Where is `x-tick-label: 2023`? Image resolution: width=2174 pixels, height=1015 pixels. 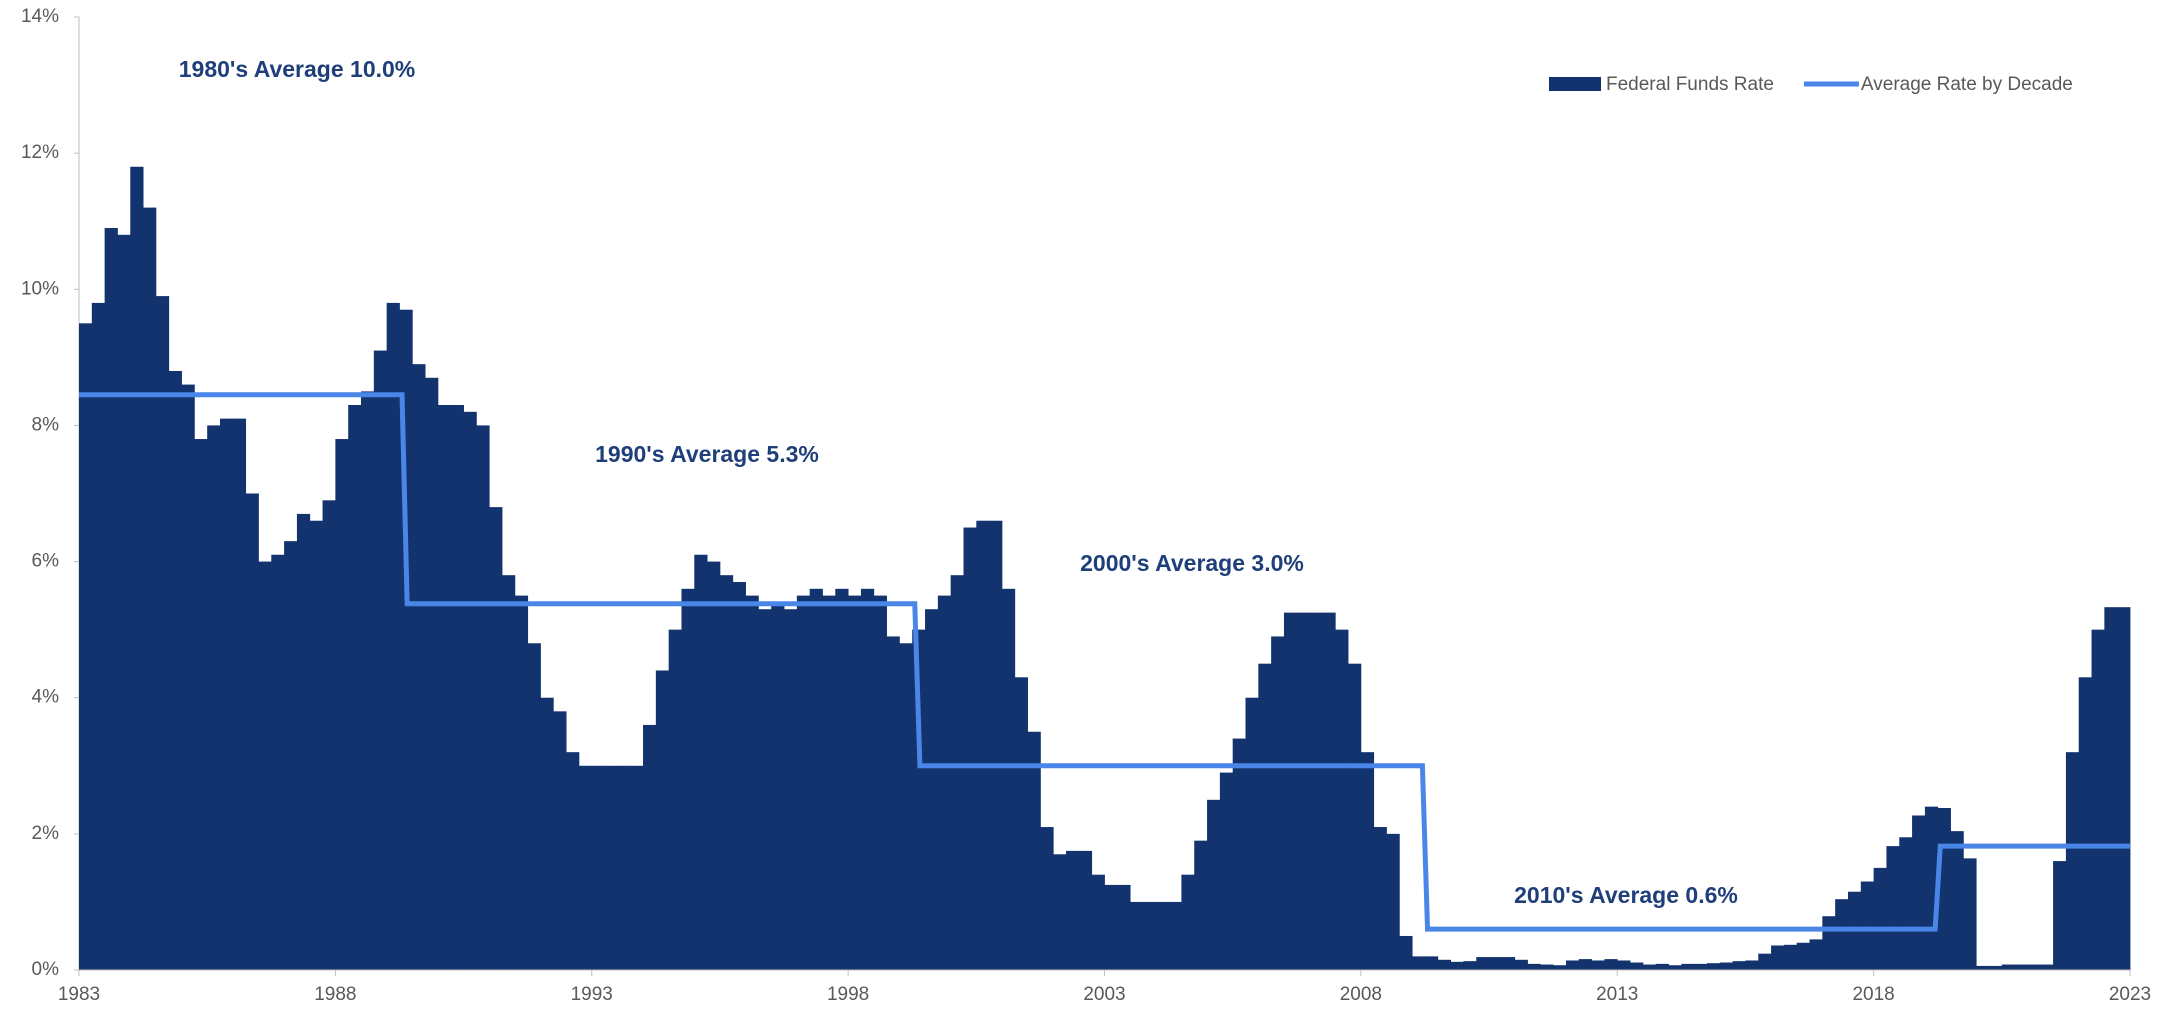
x-tick-label: 2023 is located at coordinates (2130, 994).